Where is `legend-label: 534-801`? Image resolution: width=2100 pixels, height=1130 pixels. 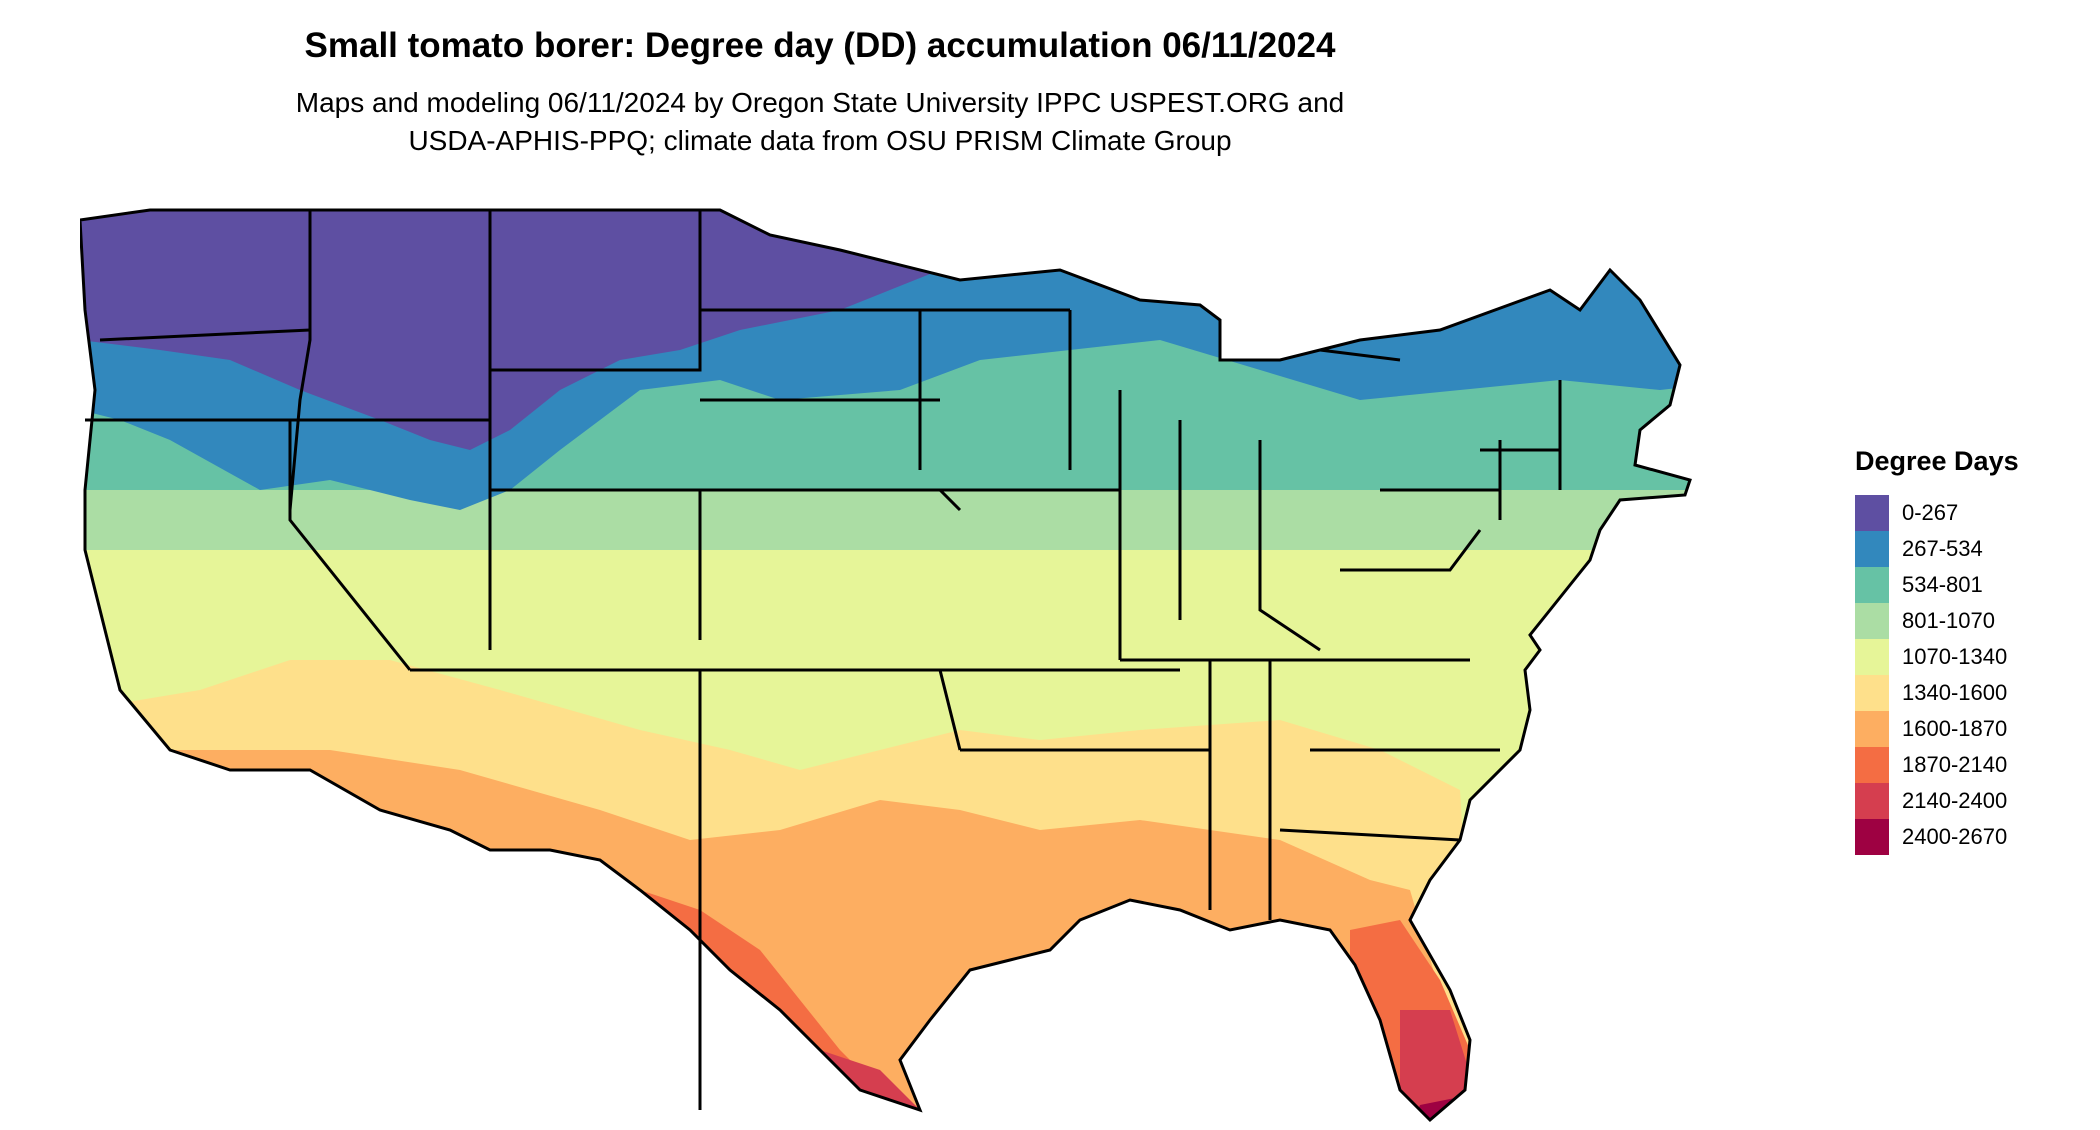
legend-label: 534-801 is located at coordinates (1942, 584).